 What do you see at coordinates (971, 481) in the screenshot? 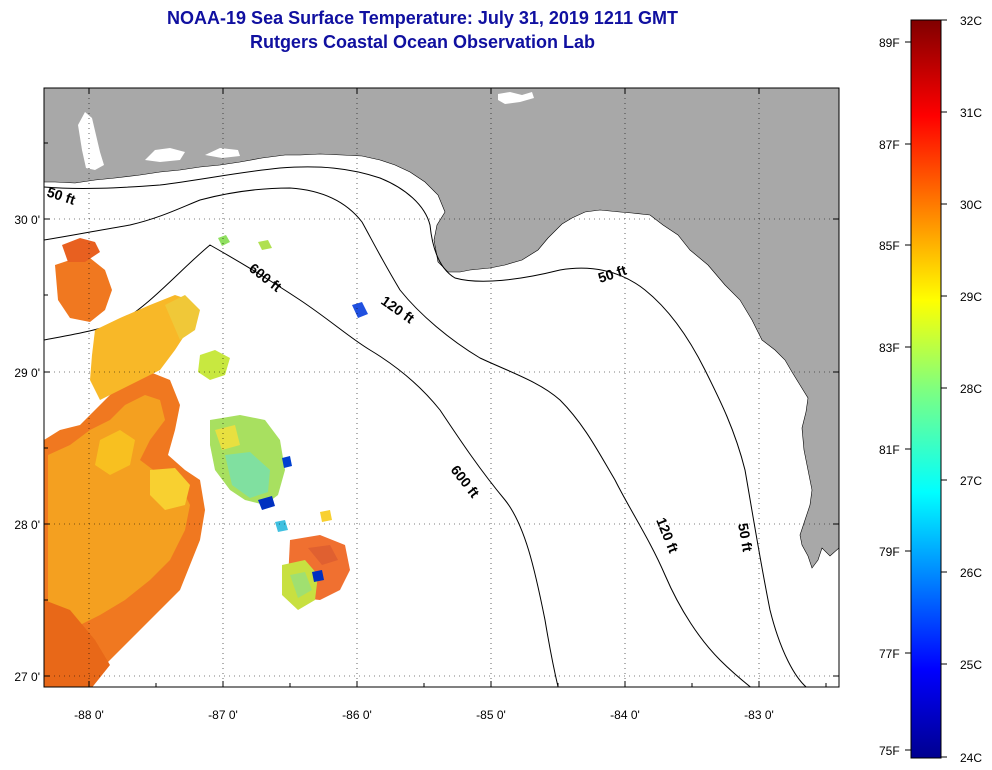
I see `colorbar-celsius-label: 27C` at bounding box center [971, 481].